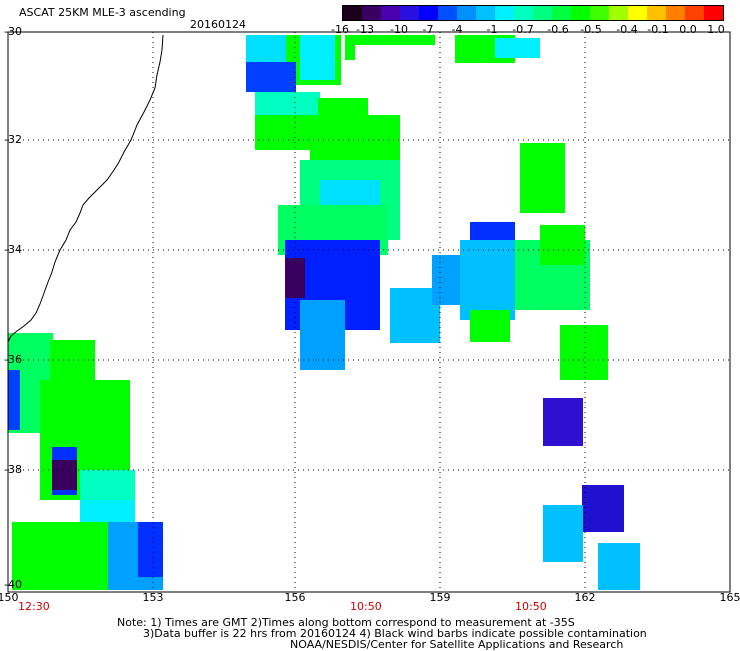 The width and height of the screenshot is (740, 651). I want to click on latitude-label: -30, so click(13, 32).